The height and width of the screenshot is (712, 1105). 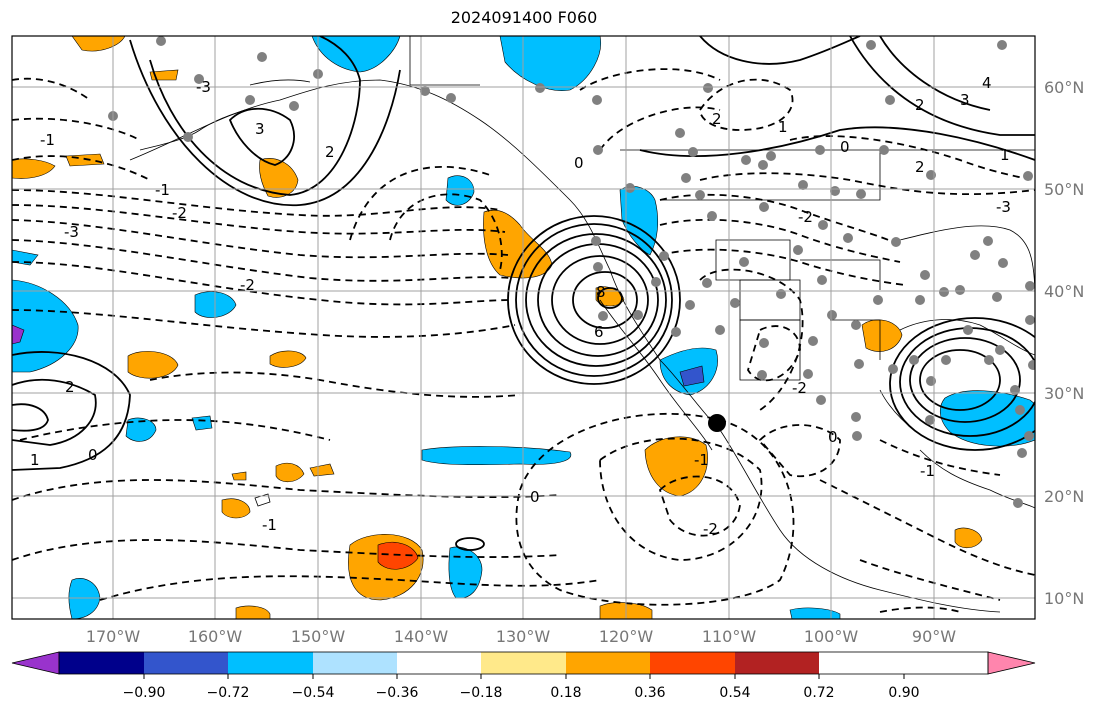 I want to click on lat-tick-label: 20°N, so click(x=1064, y=496).